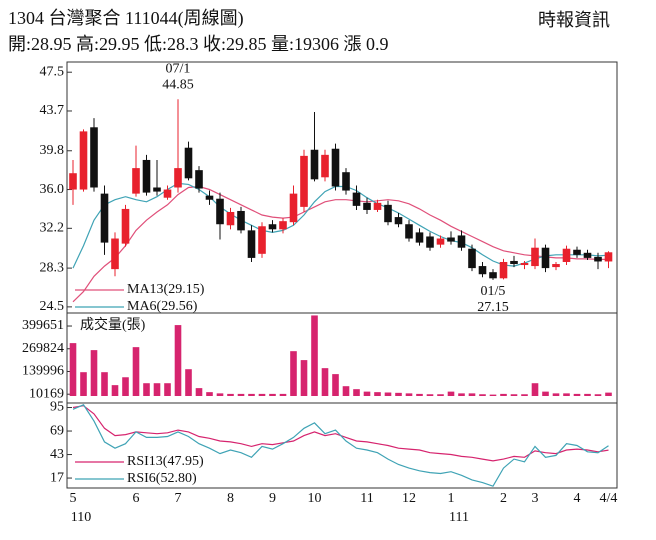 The width and height of the screenshot is (656, 540). I want to click on legend-label: MA6(29.56), so click(162, 306).